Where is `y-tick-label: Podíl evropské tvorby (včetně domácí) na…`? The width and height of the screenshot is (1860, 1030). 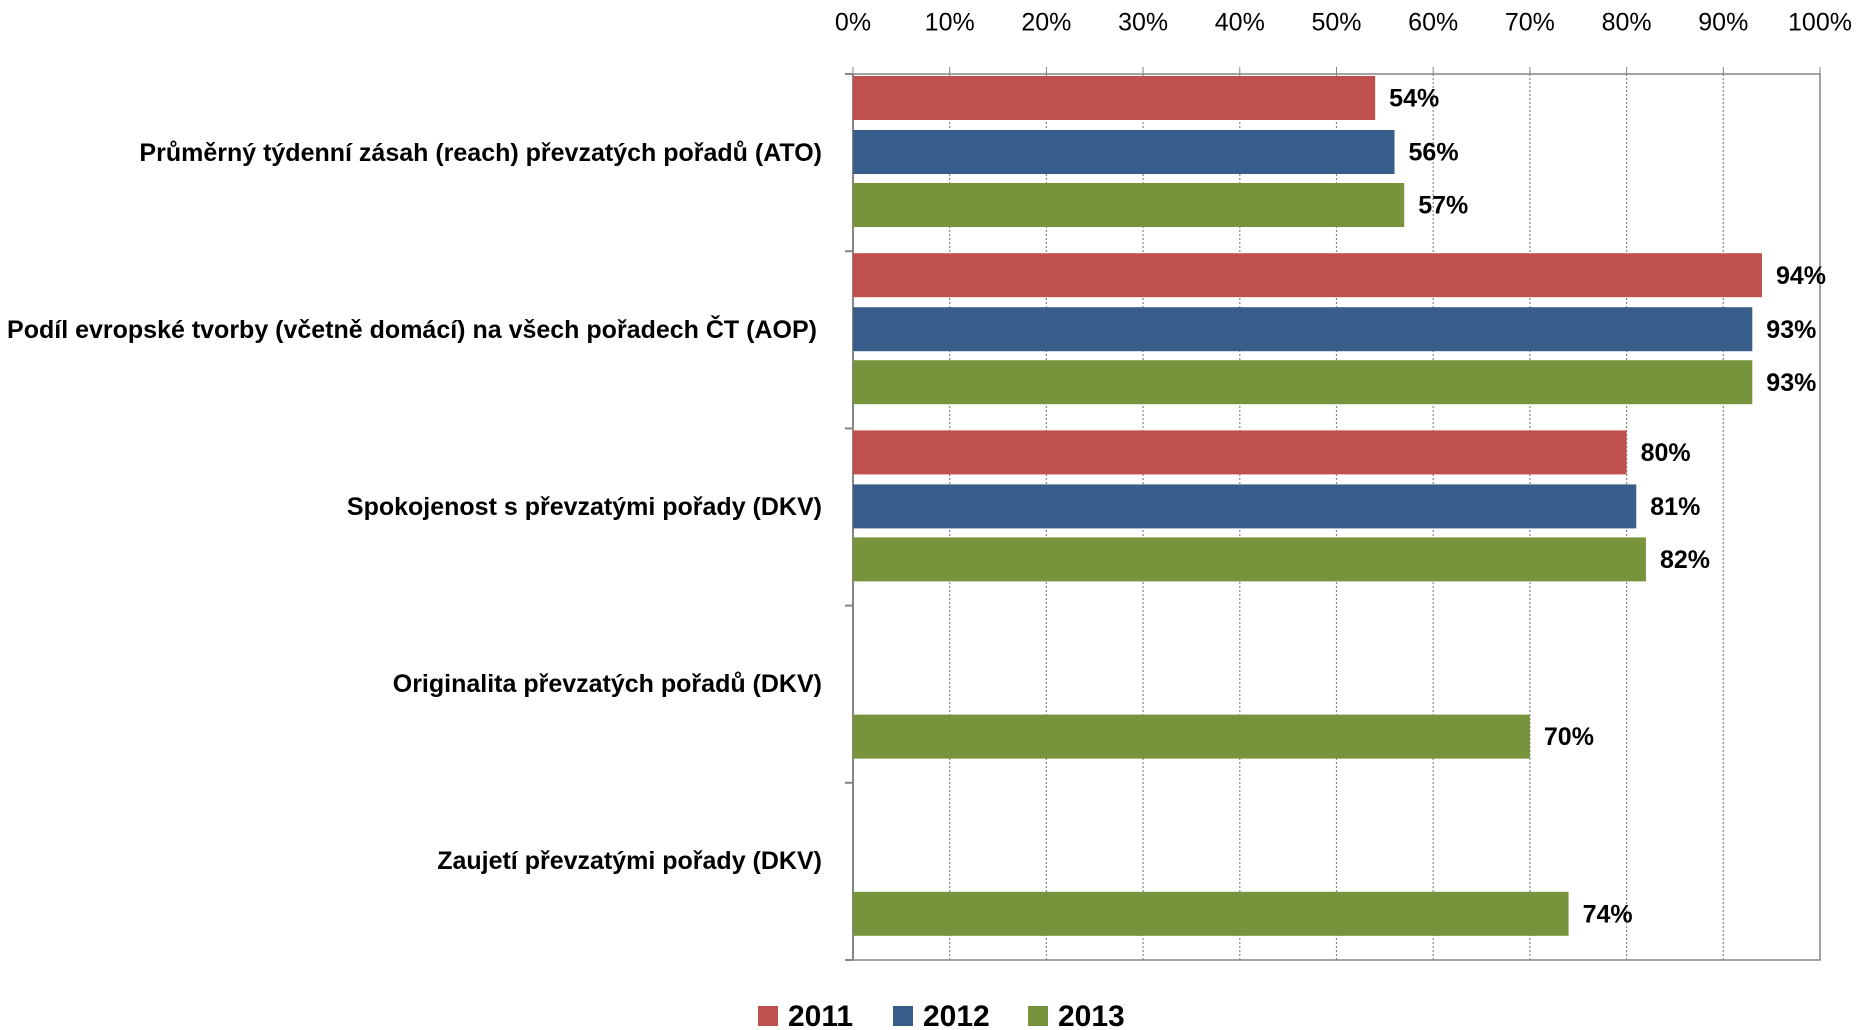
y-tick-label: Podíl evropské tvorby (včetně domácí) na… is located at coordinates (412, 329).